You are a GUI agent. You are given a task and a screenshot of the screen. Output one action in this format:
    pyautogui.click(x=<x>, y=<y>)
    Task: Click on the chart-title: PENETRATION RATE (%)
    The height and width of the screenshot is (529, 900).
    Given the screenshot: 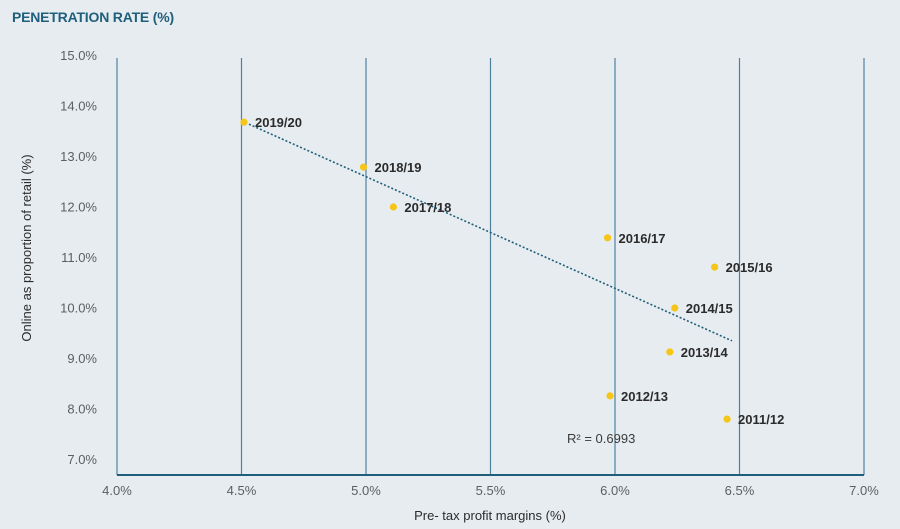 What is the action you would take?
    pyautogui.click(x=93, y=17)
    